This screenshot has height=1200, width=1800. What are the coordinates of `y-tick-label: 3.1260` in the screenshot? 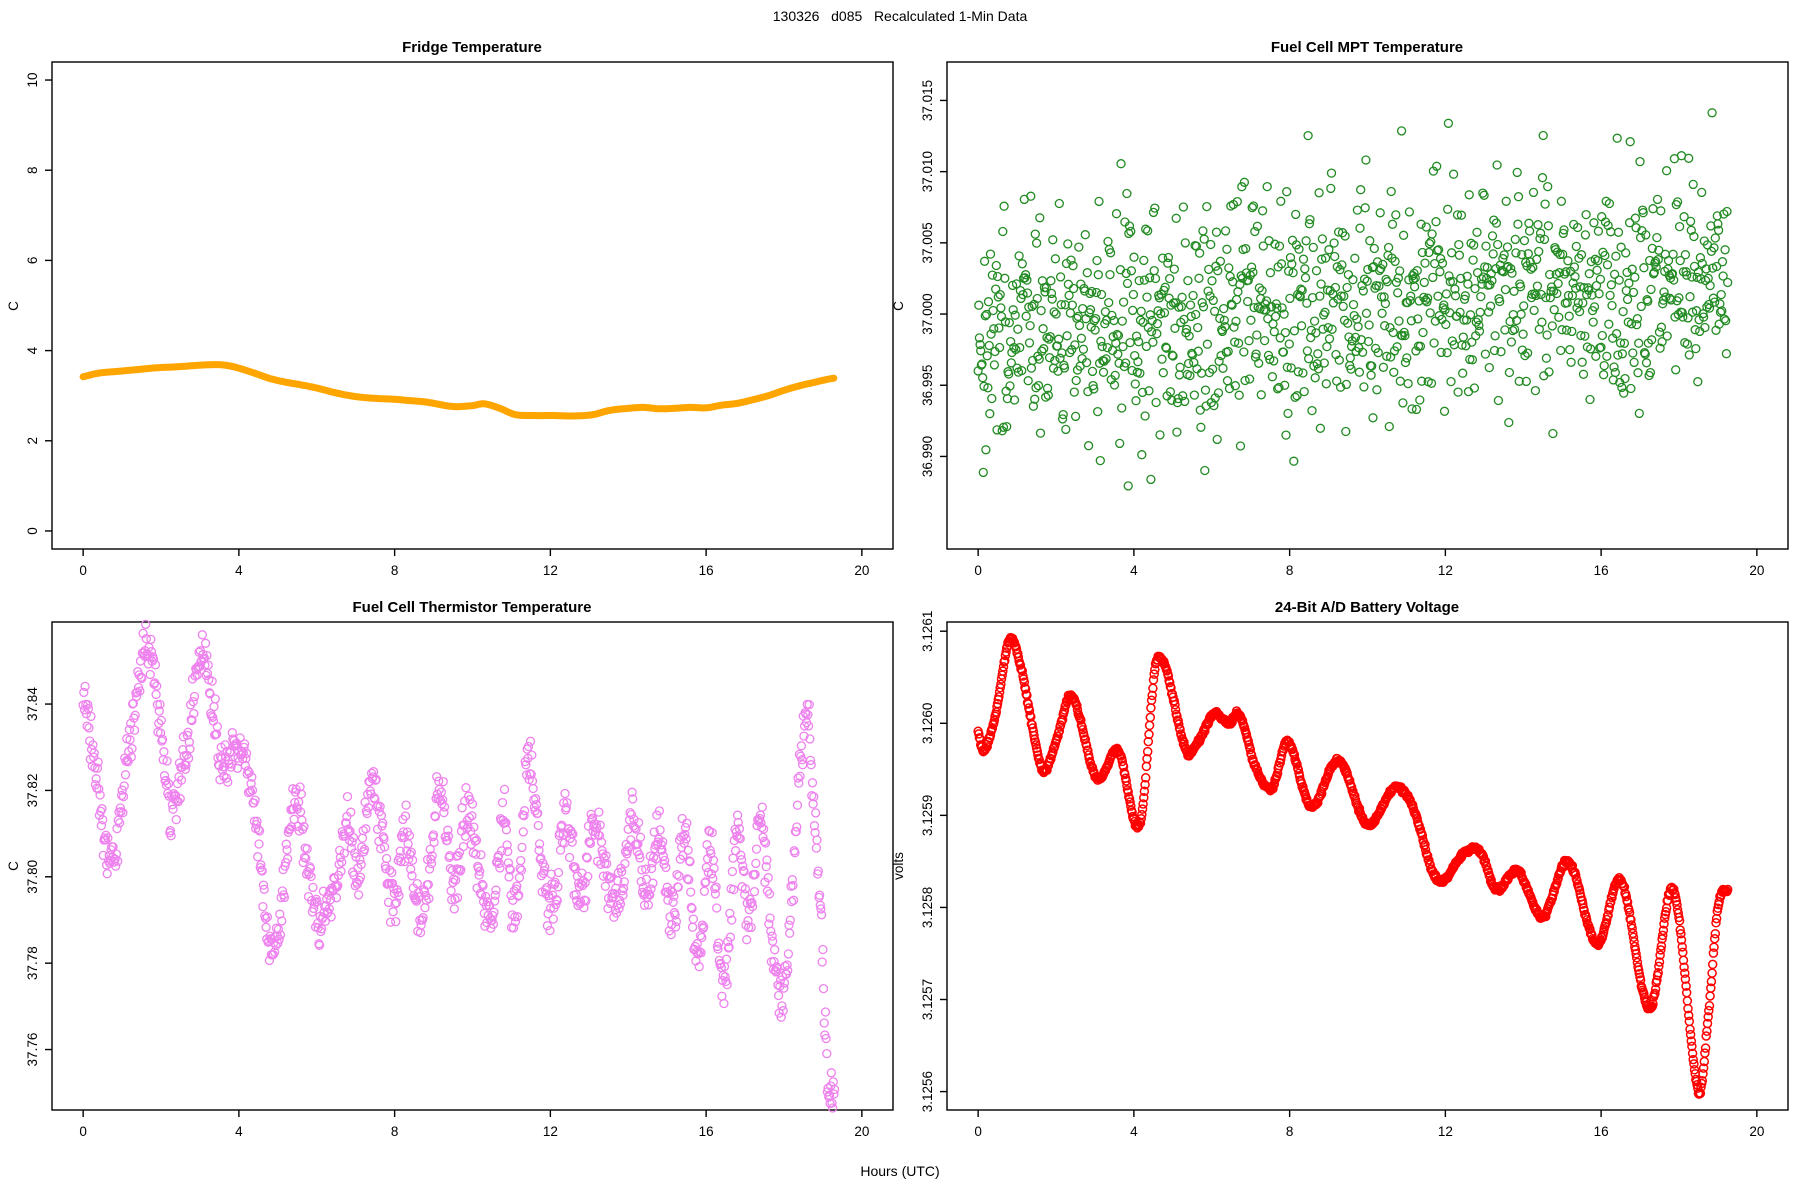 It's located at (927, 723).